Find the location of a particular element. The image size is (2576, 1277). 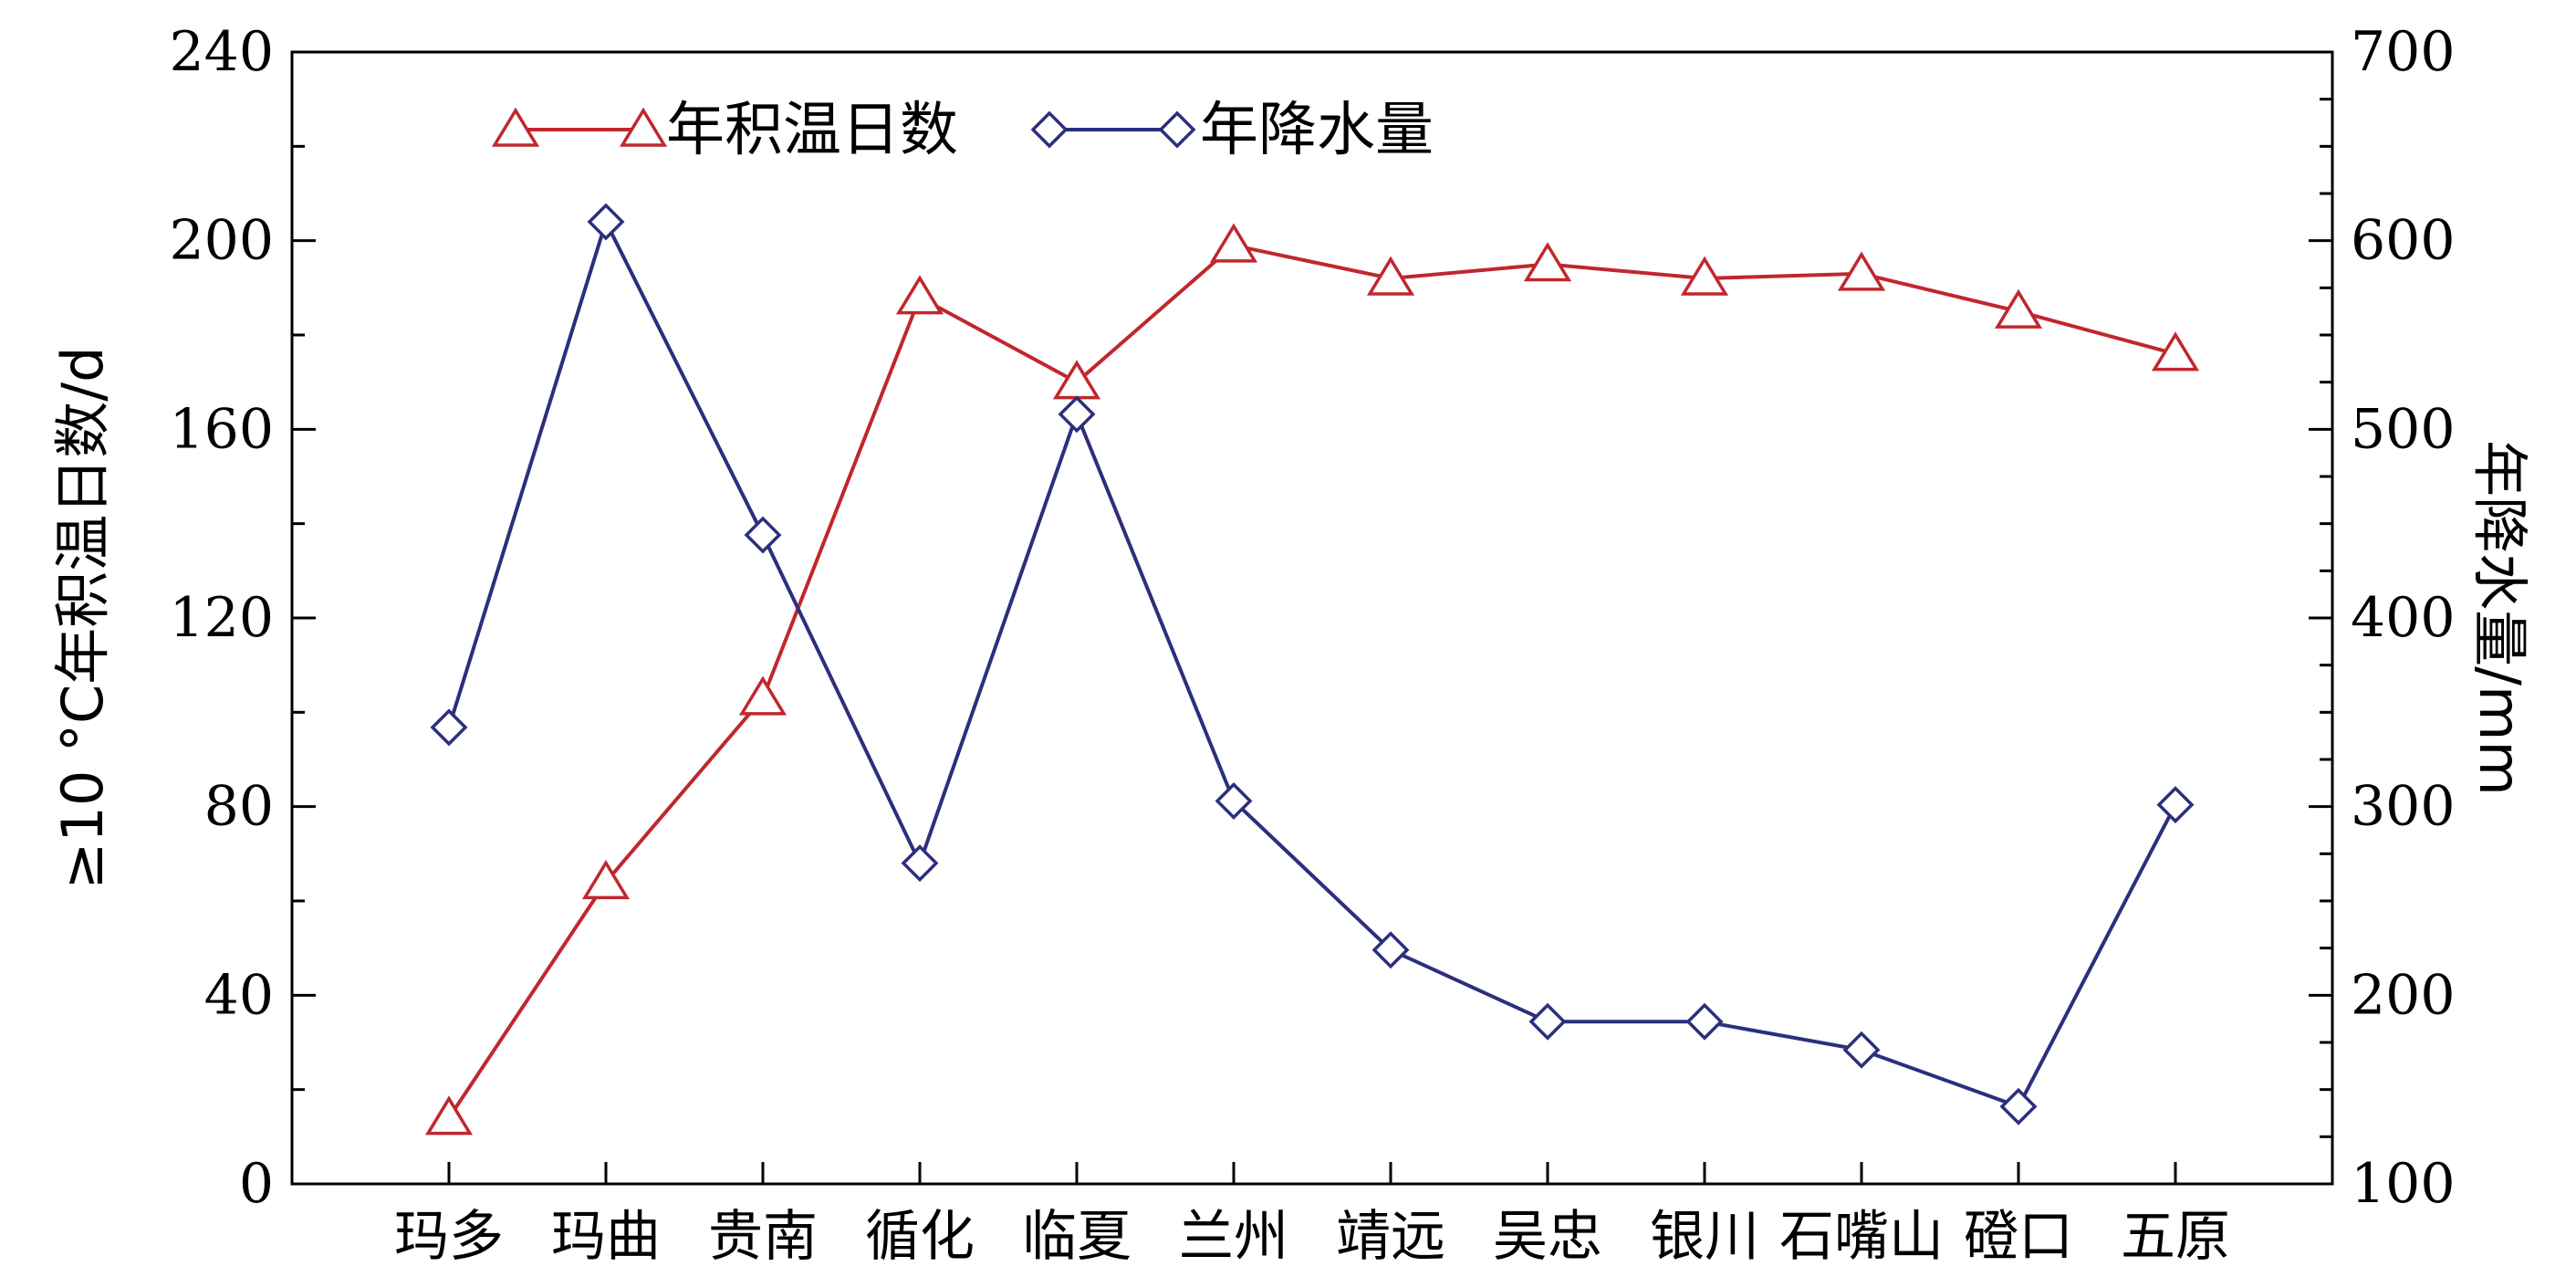

x-category-label: 银川 is located at coordinates (1704, 1237).